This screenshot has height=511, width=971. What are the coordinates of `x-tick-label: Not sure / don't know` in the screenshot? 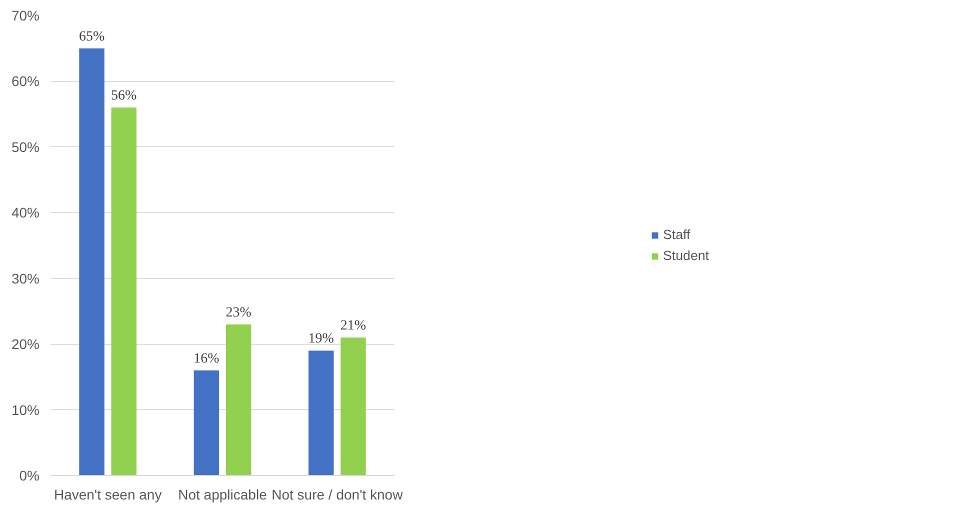 It's located at (338, 494).